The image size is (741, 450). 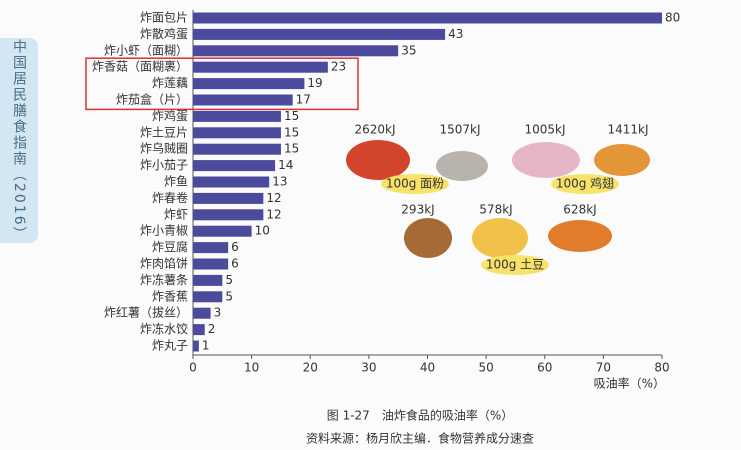 I want to click on value-label: 14, so click(x=285, y=165).